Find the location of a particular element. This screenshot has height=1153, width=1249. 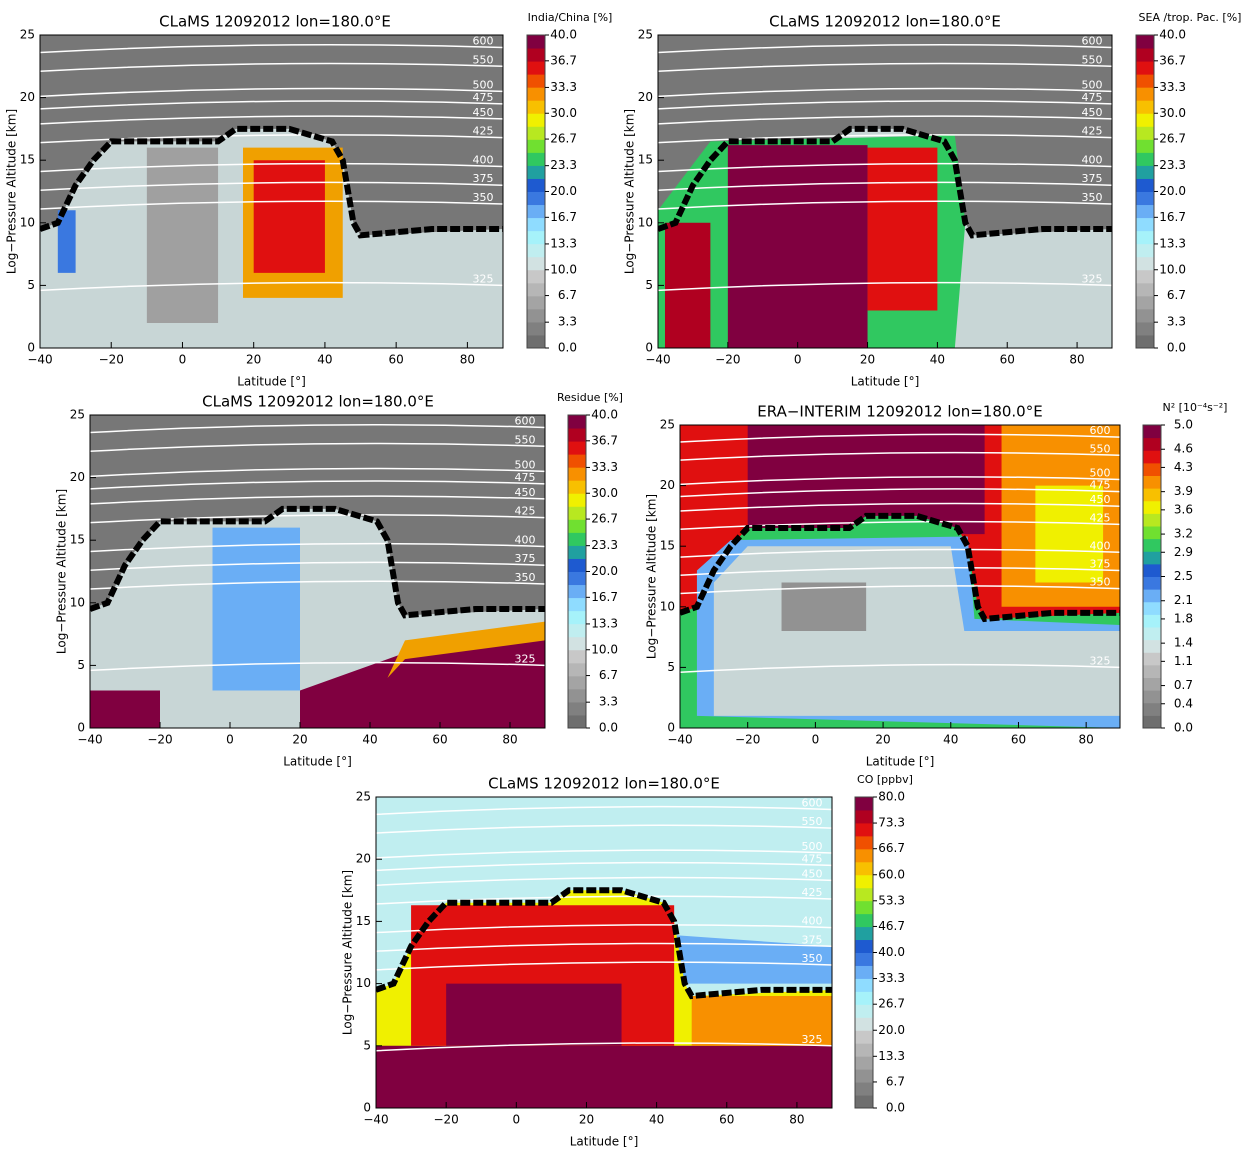

colorbar-tick-label: 2.9 is located at coordinates (1183, 552).